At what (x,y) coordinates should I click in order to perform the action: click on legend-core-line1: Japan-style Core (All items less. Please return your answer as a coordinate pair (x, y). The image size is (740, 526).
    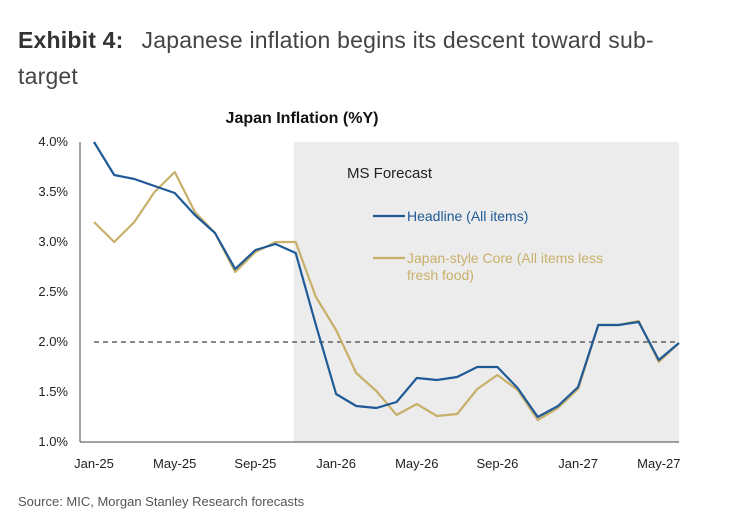
    Looking at the image, I should click on (505, 258).